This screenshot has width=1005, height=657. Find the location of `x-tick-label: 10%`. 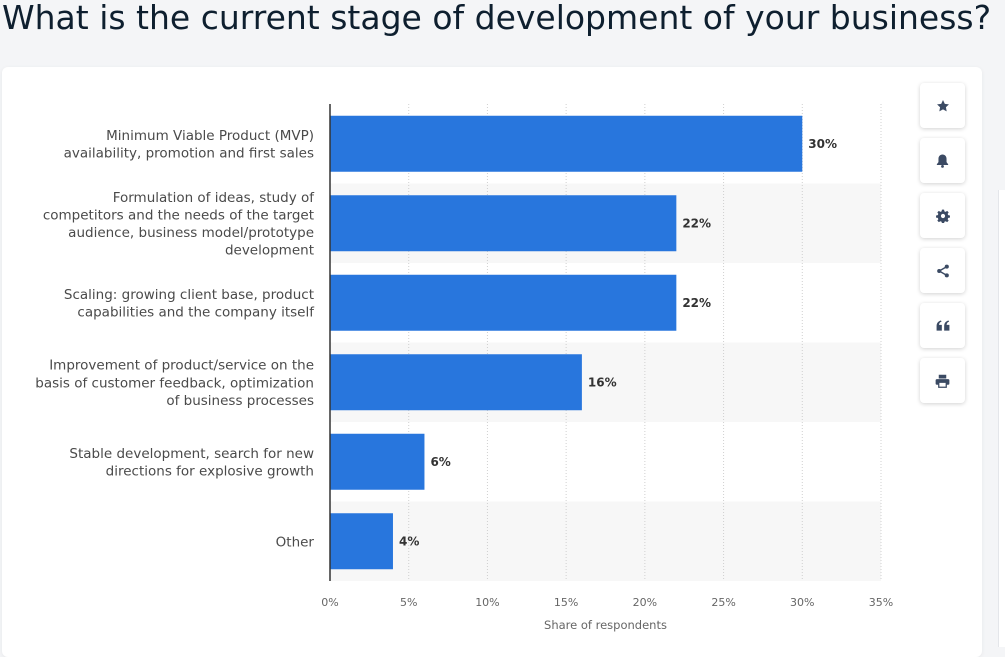

x-tick-label: 10% is located at coordinates (487, 602).